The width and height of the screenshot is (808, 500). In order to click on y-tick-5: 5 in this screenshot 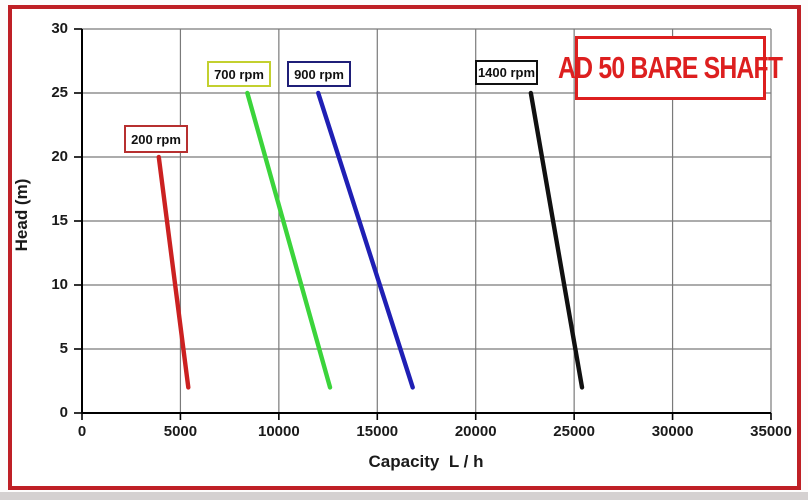, I will do `click(63, 348)`.